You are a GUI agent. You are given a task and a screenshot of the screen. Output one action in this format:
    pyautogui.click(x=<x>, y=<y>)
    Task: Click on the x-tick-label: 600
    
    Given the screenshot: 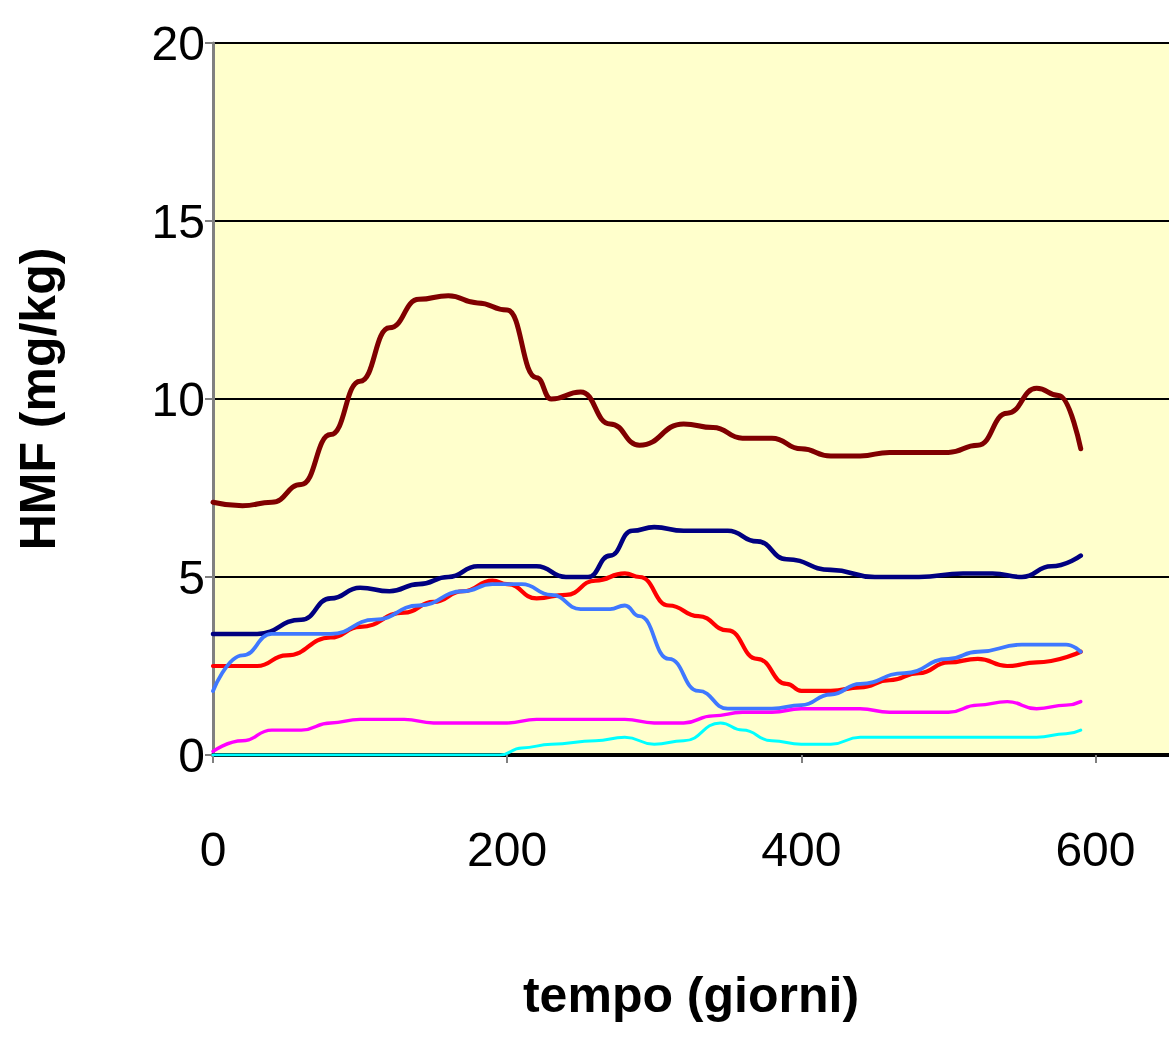 What is the action you would take?
    pyautogui.click(x=1095, y=849)
    